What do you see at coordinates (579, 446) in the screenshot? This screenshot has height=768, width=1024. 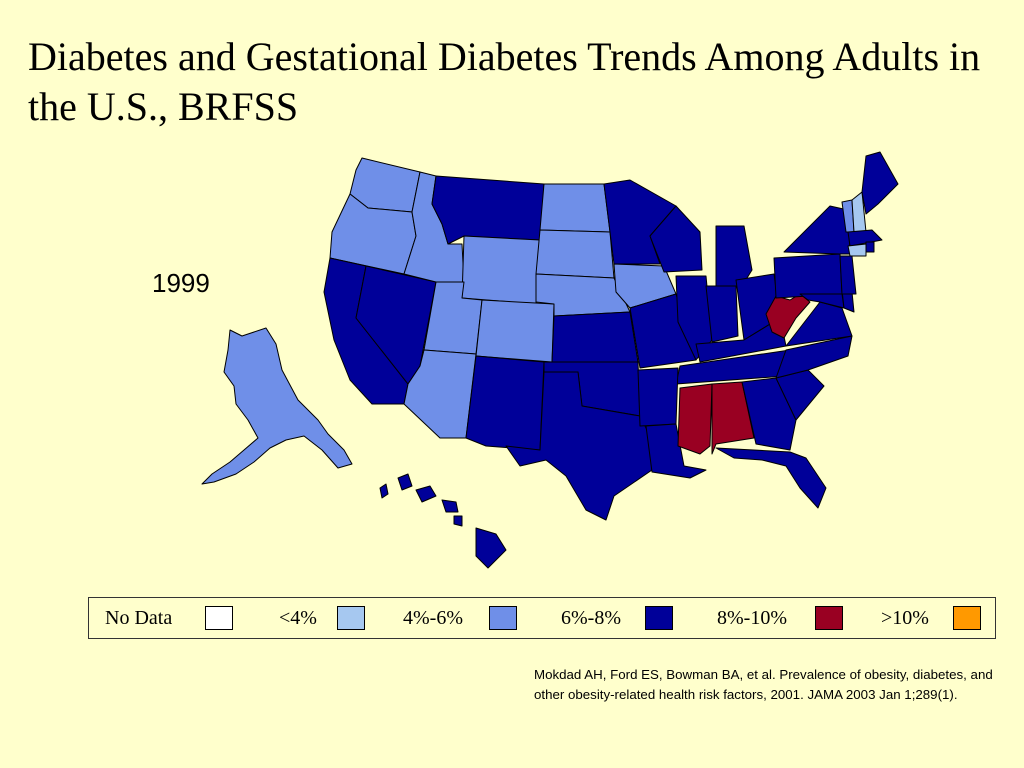 I see `state-tx` at bounding box center [579, 446].